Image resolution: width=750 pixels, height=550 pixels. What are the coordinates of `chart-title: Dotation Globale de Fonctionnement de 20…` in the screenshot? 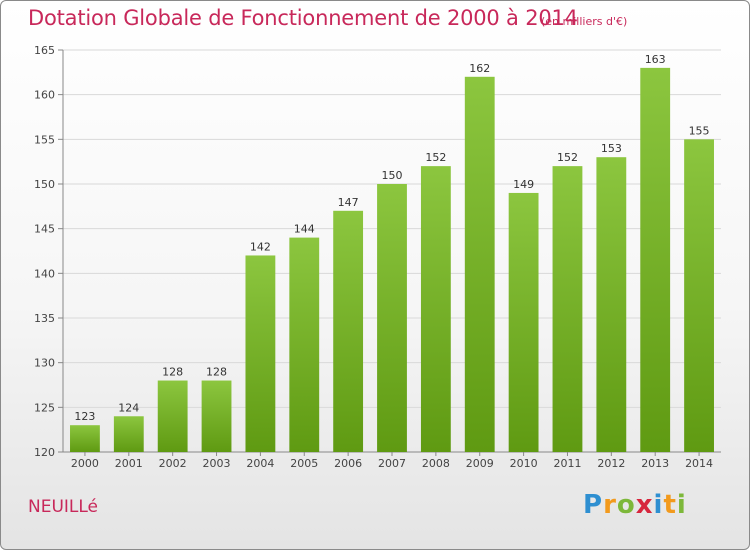 It's located at (303, 18).